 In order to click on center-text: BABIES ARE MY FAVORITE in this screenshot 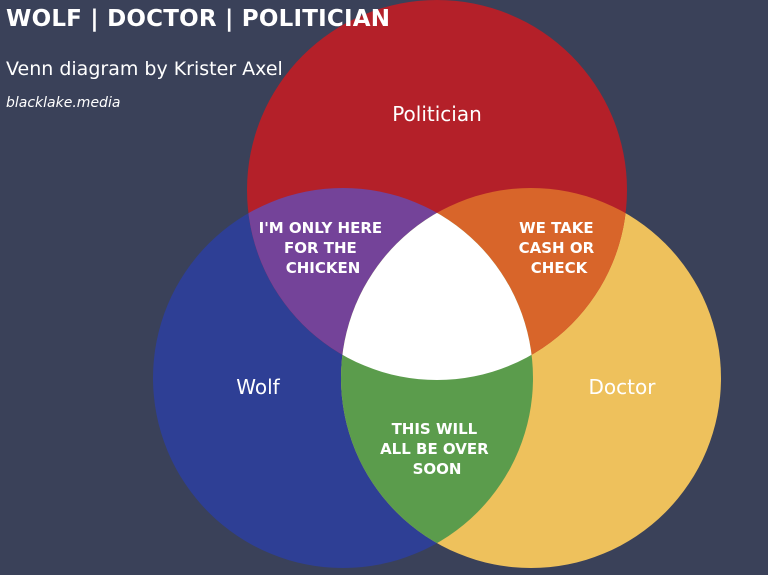, I will do `click(441, 320)`.